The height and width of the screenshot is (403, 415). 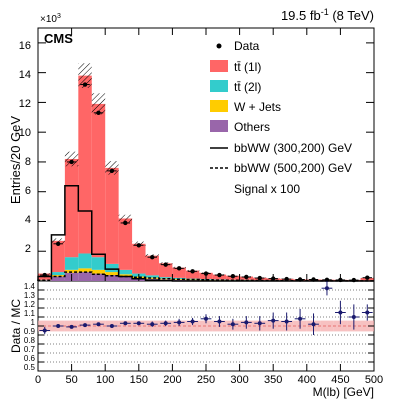 I want to click on y-multiplier: ×10³, so click(x=50, y=19).